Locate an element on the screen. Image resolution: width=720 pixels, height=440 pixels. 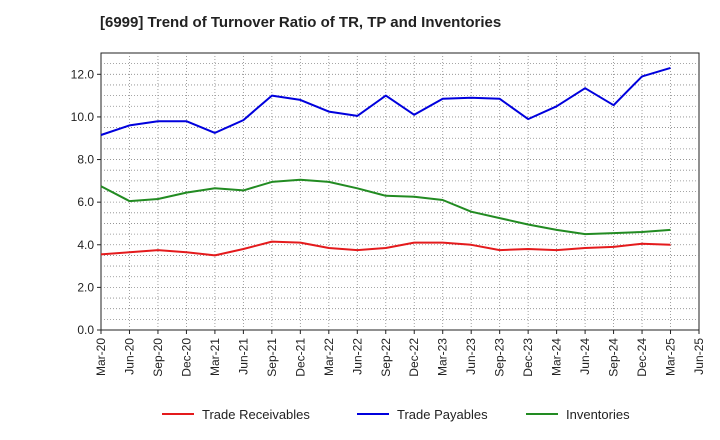
x-tick-label: Mar-20 is located at coordinates (101, 357).